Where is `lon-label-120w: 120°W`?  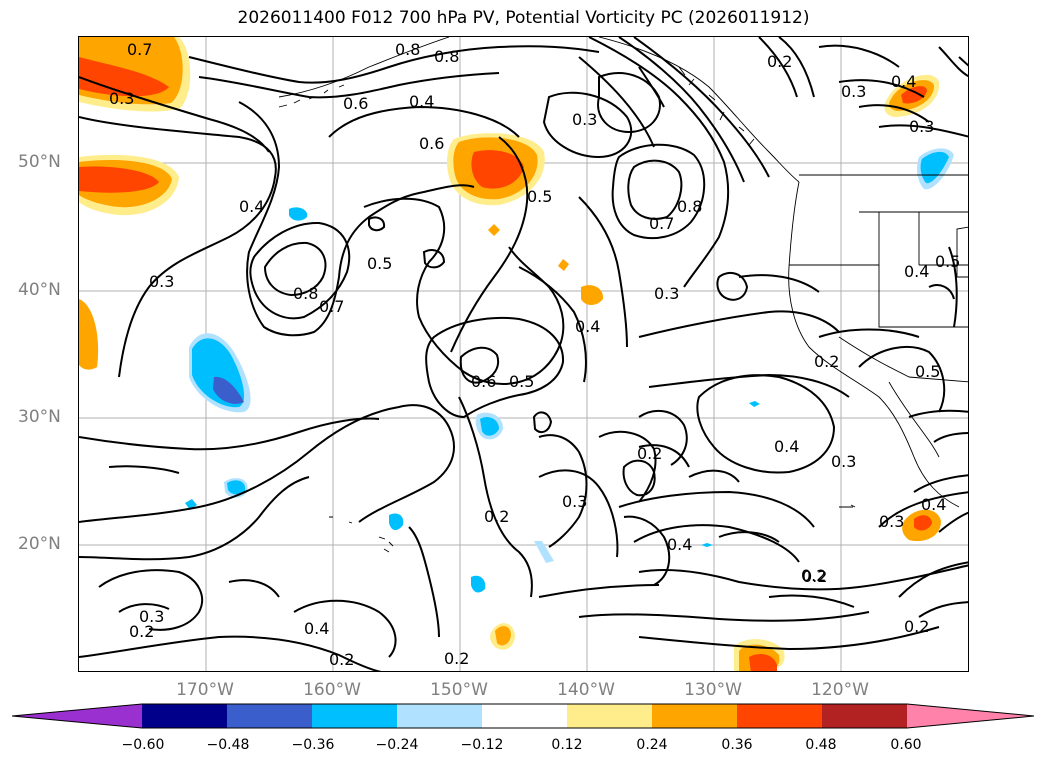
lon-label-120w: 120°W is located at coordinates (840, 690).